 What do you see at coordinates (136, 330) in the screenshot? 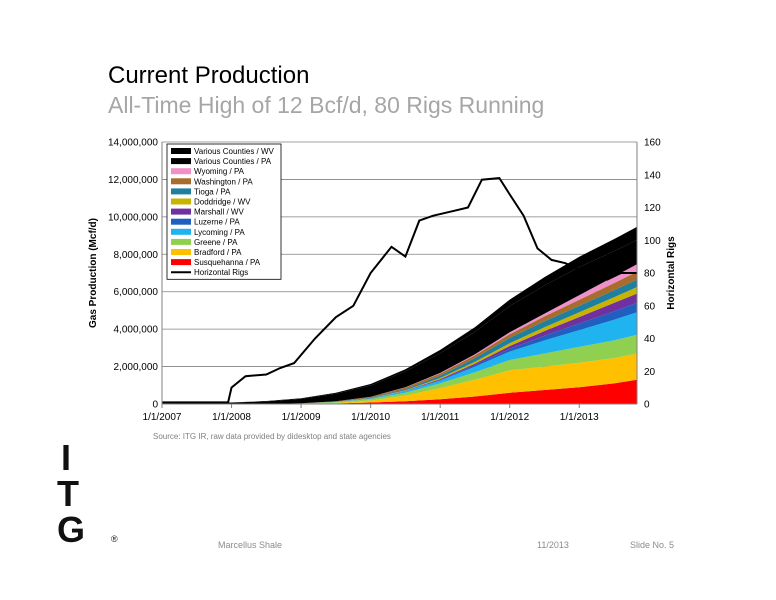
I see `y-tick-label: 4,000,000` at bounding box center [136, 330].